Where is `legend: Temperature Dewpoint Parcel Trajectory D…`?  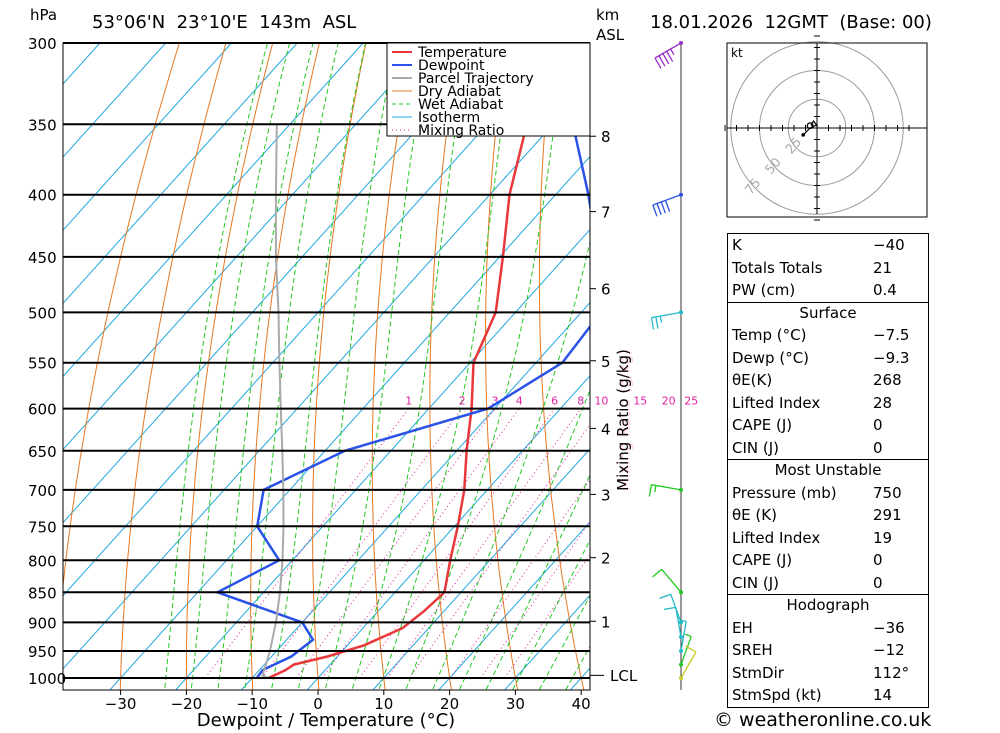
legend: Temperature Dewpoint Parcel Trajectory D… is located at coordinates (488, 90).